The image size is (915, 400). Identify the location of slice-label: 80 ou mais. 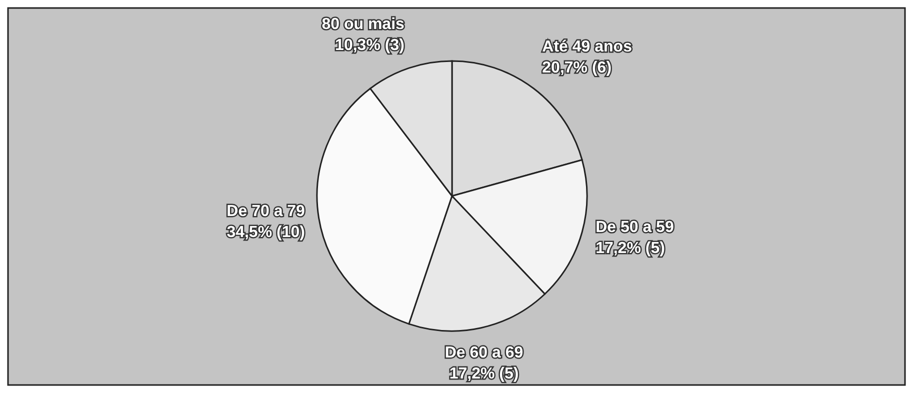
(363, 24).